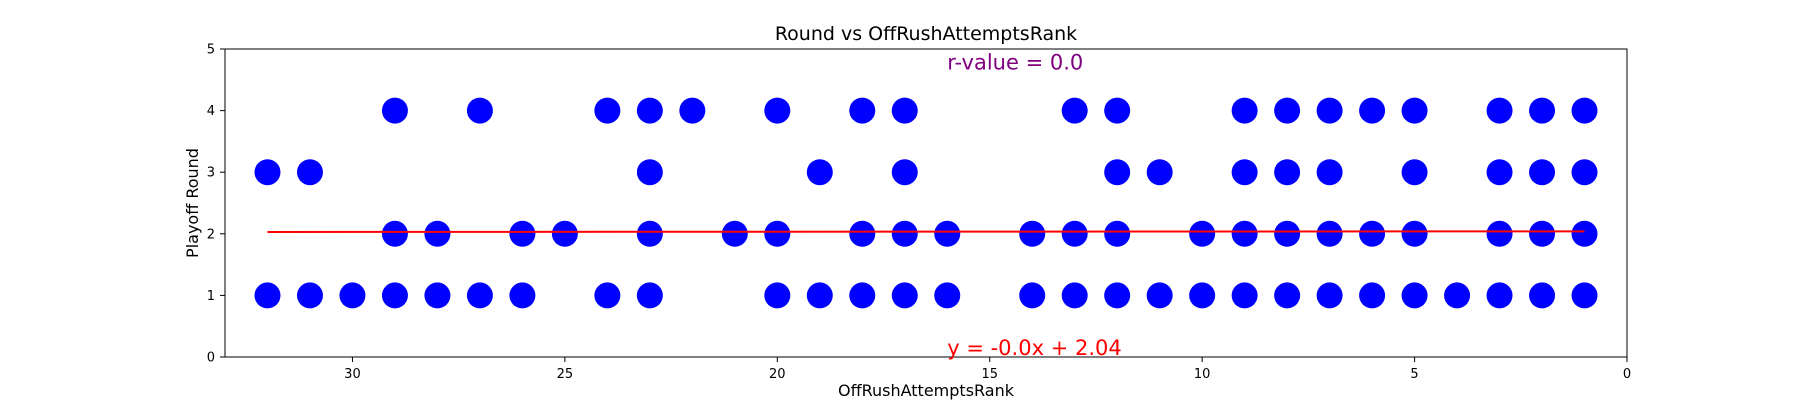 This screenshot has height=400, width=1800. What do you see at coordinates (211, 234) in the screenshot?
I see `y-tick-label: 2` at bounding box center [211, 234].